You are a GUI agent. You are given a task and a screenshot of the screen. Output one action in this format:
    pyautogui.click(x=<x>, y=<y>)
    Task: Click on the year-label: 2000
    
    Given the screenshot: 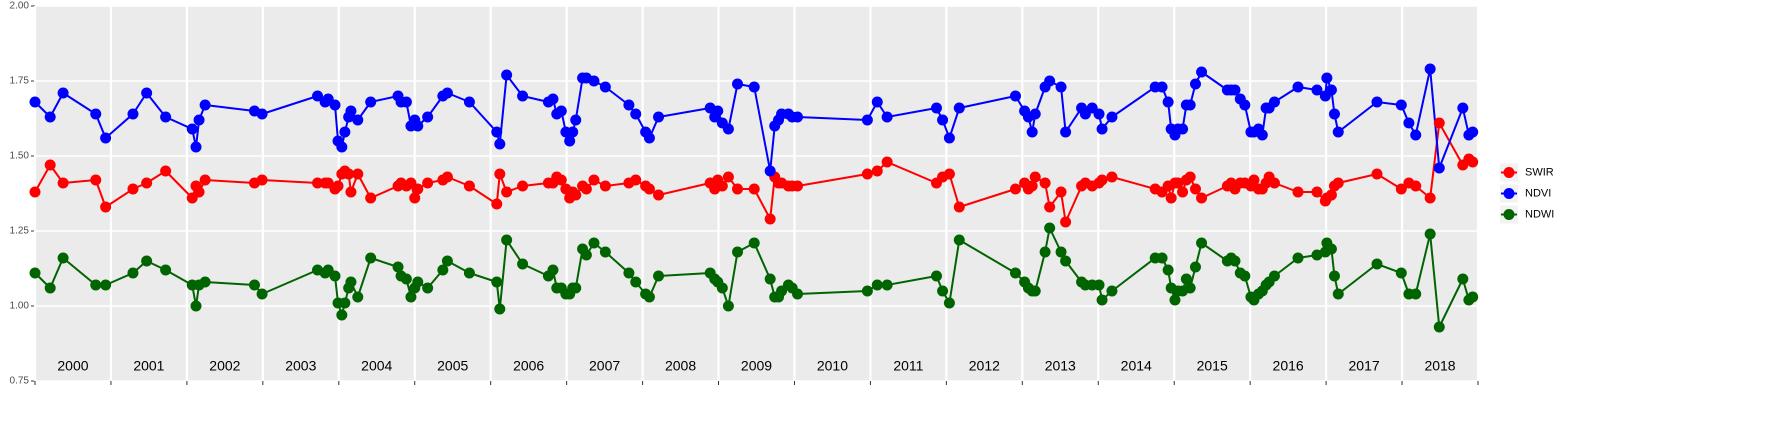 What is the action you would take?
    pyautogui.click(x=72, y=366)
    